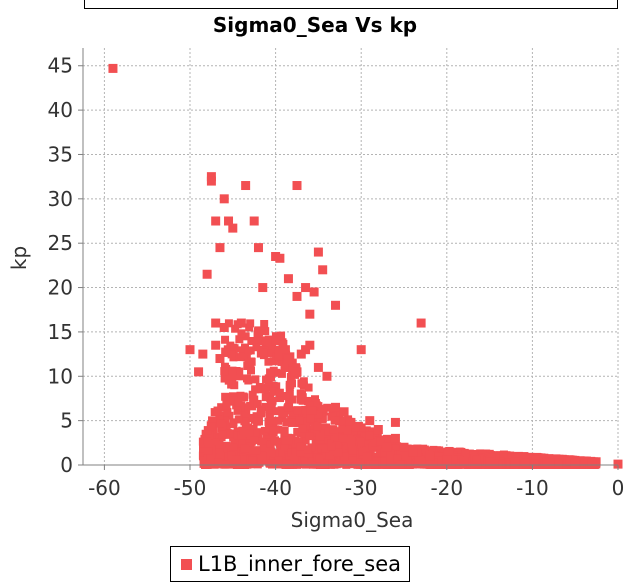  What do you see at coordinates (186, 564) in the screenshot?
I see `legend-swatch` at bounding box center [186, 564].